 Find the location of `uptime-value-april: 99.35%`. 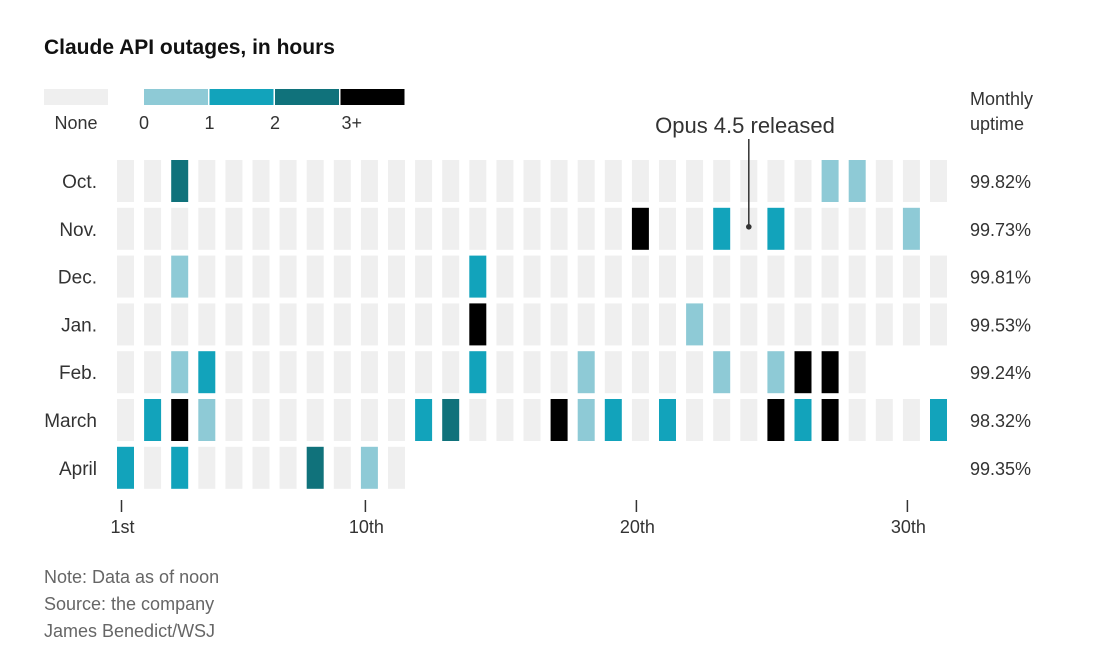

uptime-value-april: 99.35% is located at coordinates (1000, 469).